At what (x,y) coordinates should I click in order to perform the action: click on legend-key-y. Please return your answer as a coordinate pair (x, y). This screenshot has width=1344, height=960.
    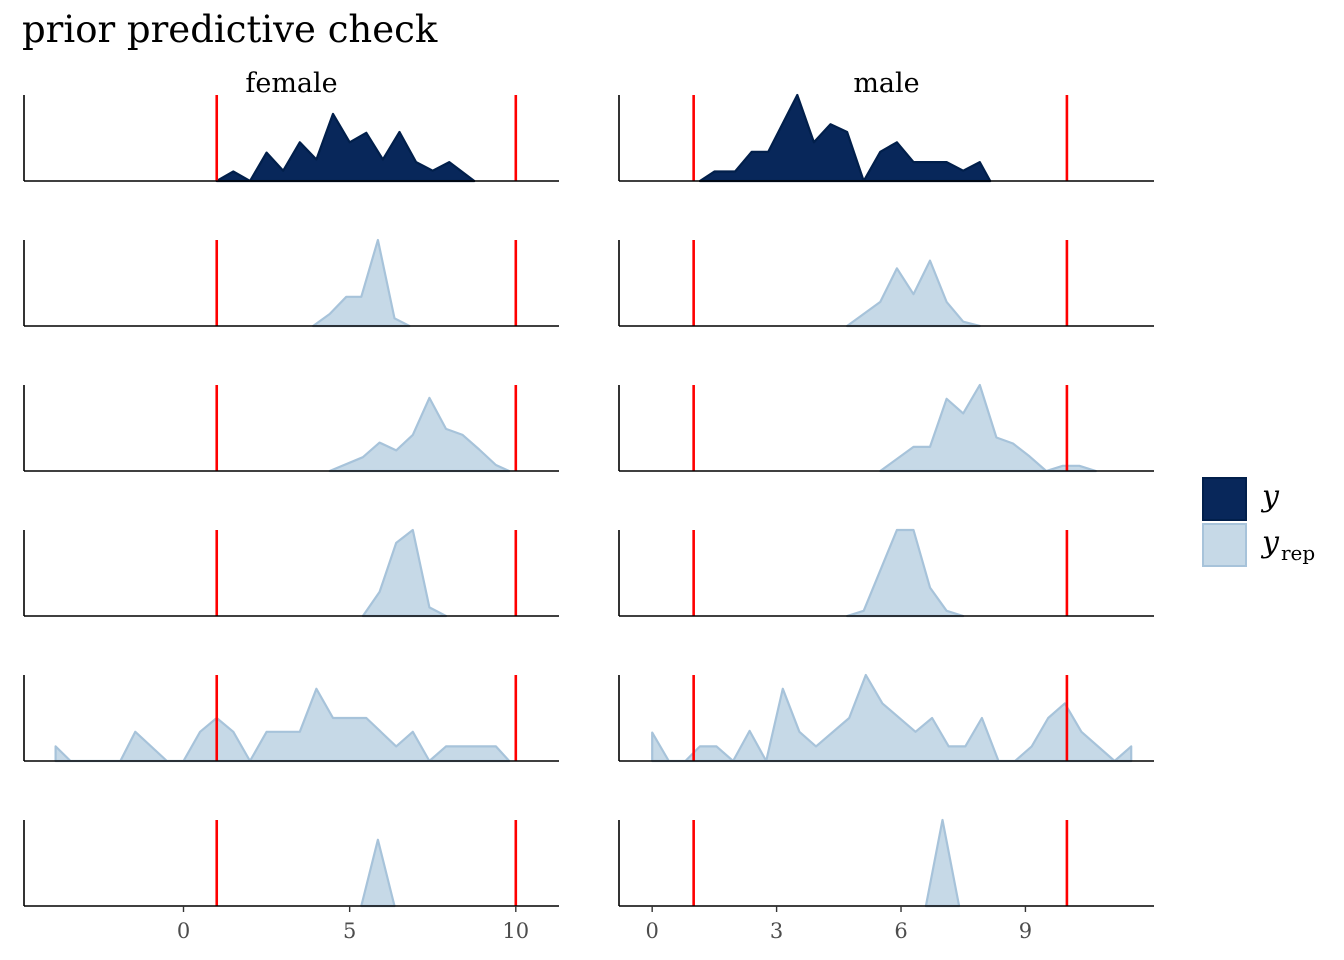
    Looking at the image, I should click on (1224, 499).